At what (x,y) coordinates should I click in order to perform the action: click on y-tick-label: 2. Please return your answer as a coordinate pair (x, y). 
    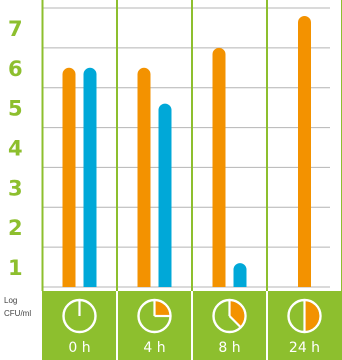
    Looking at the image, I should click on (15, 228).